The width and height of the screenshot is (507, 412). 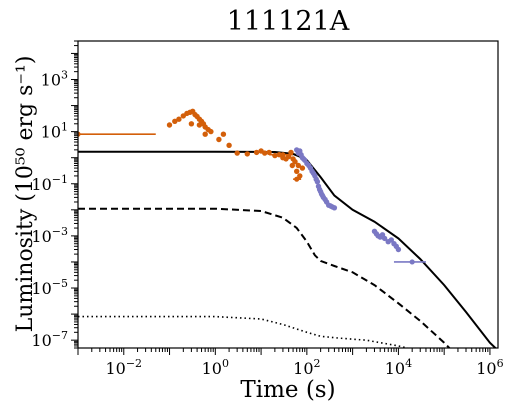 What do you see at coordinates (123, 367) in the screenshot?
I see `x-tick-label: 10⁻²` at bounding box center [123, 367].